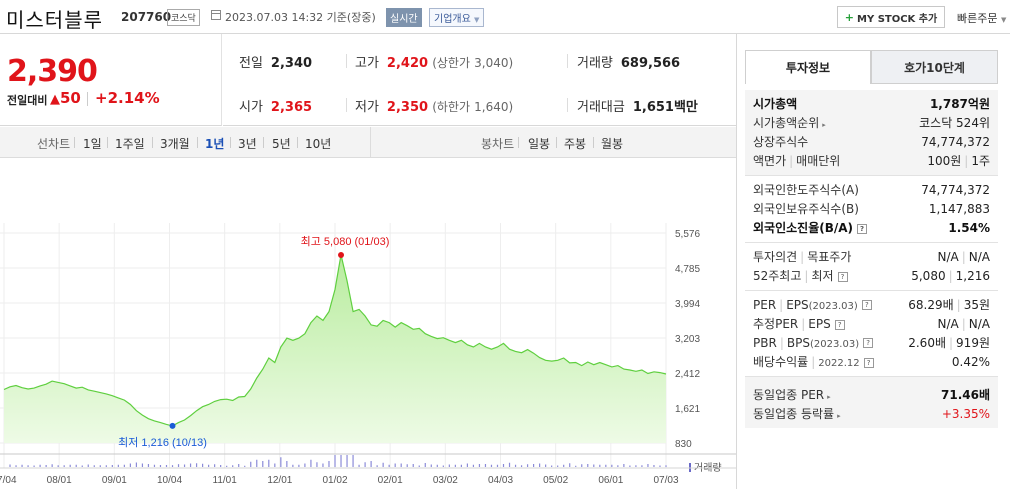 The width and height of the screenshot is (1010, 489). What do you see at coordinates (92, 144) in the screenshot?
I see `period-tab-1d: 1일` at bounding box center [92, 144].